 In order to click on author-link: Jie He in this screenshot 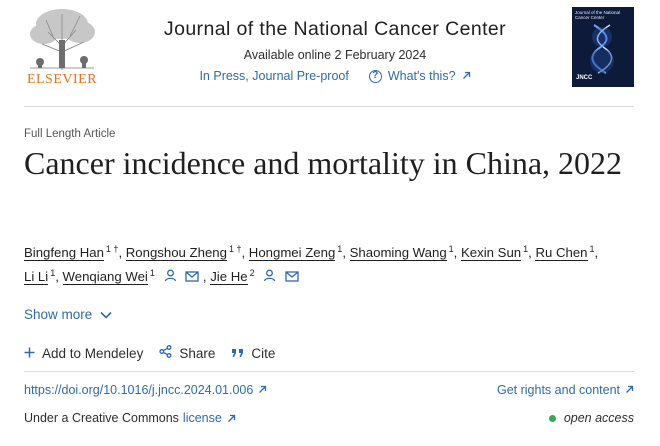, I will do `click(229, 277)`.